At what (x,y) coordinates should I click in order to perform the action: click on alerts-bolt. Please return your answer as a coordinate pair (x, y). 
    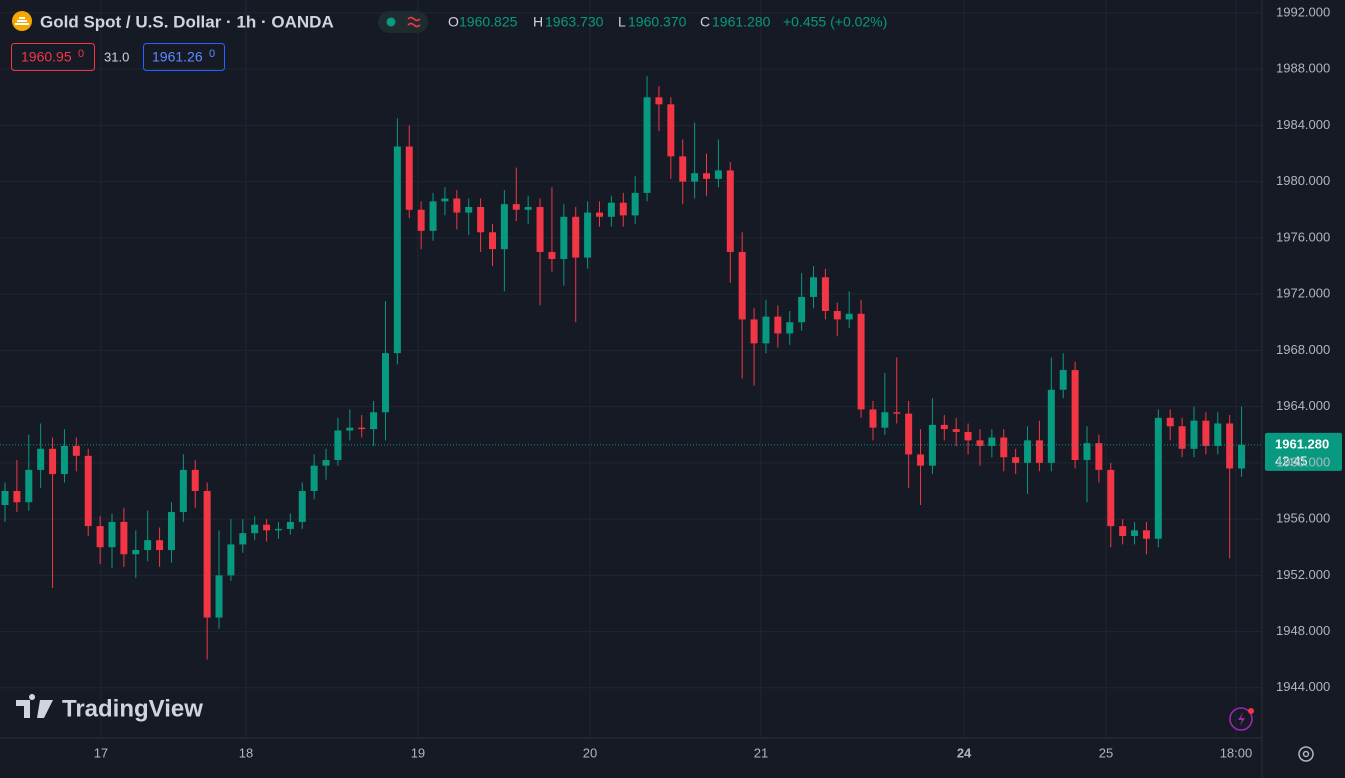
    Looking at the image, I should click on (1241, 719).